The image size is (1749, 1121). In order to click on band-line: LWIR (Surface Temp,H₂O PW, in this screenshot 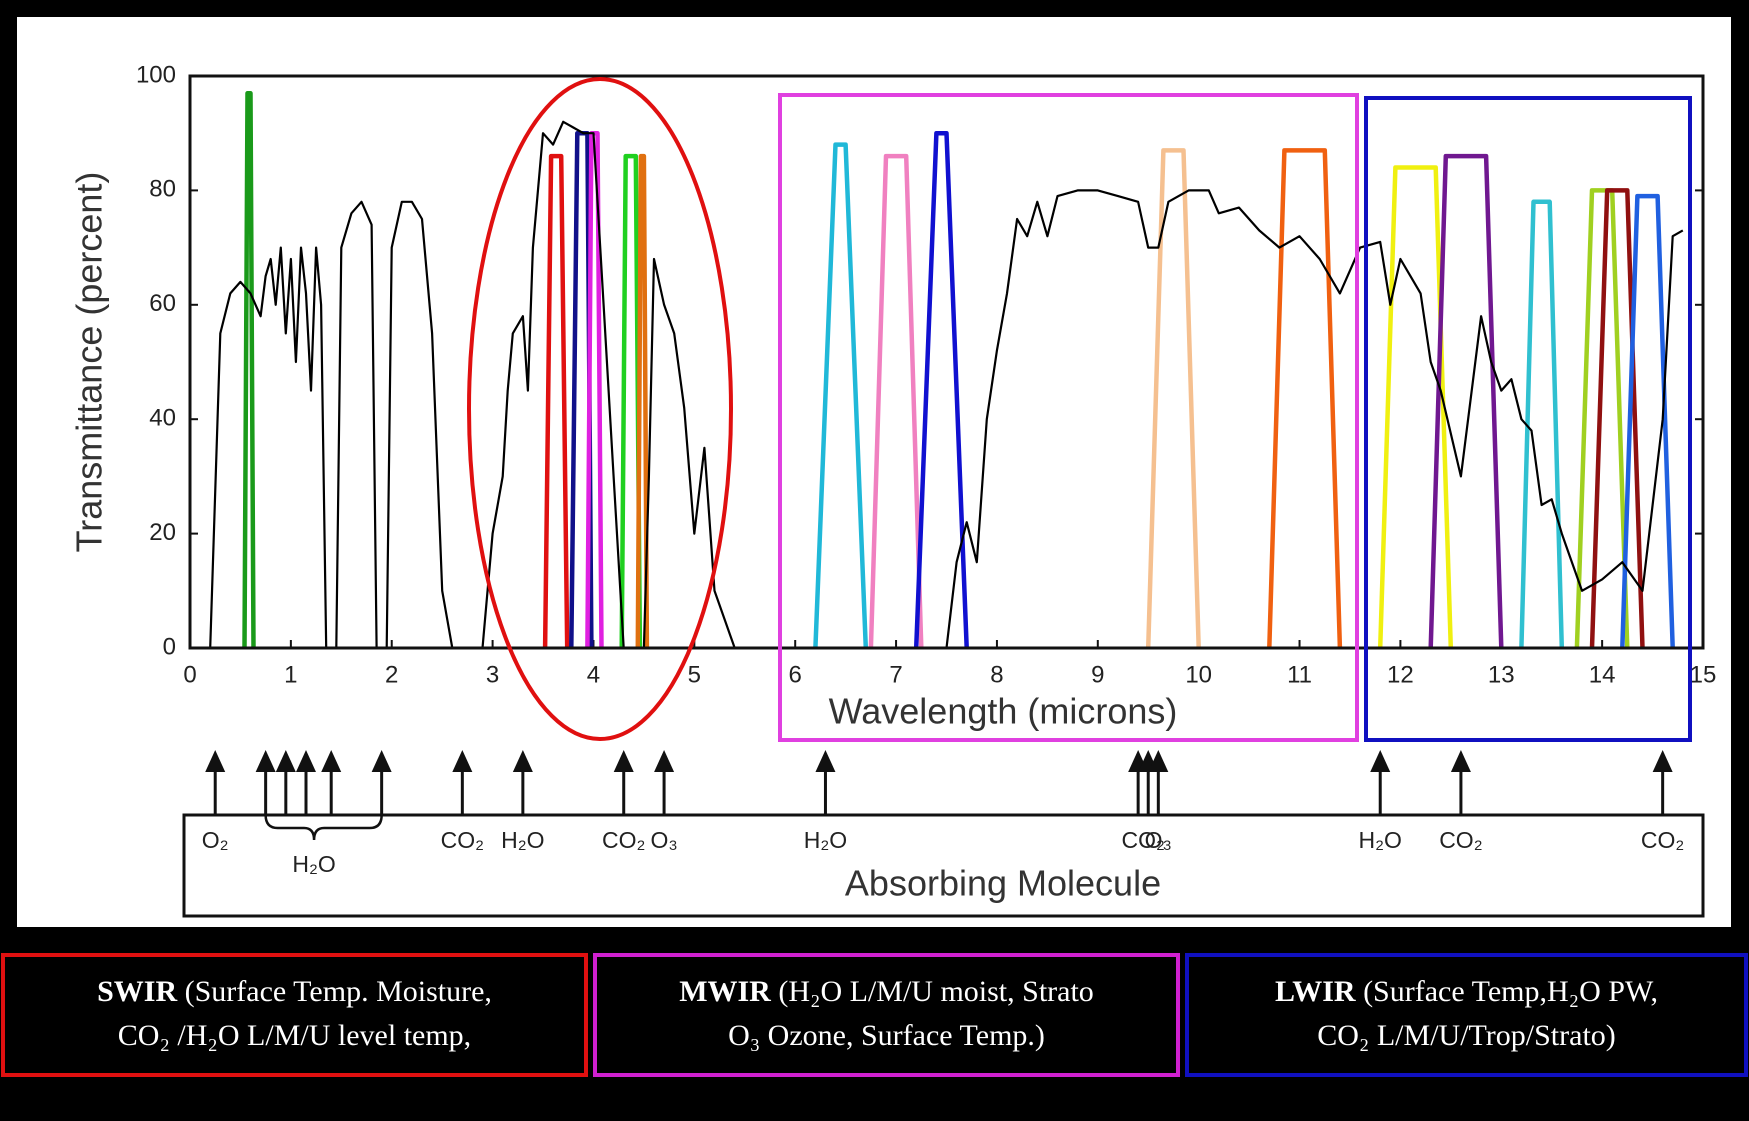, I will do `click(1466, 991)`.